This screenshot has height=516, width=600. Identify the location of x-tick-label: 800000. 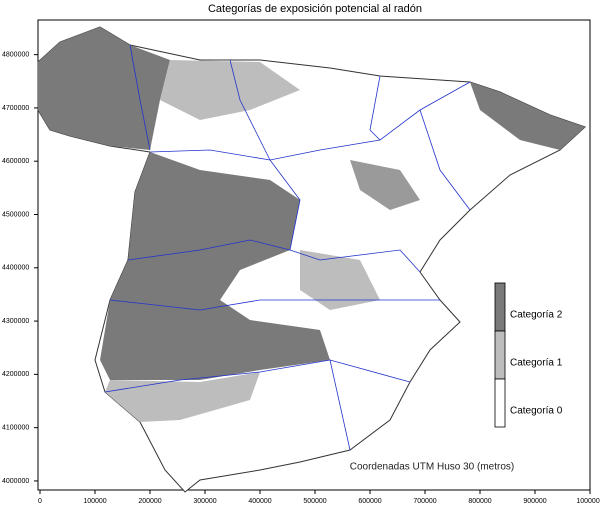
(479, 501).